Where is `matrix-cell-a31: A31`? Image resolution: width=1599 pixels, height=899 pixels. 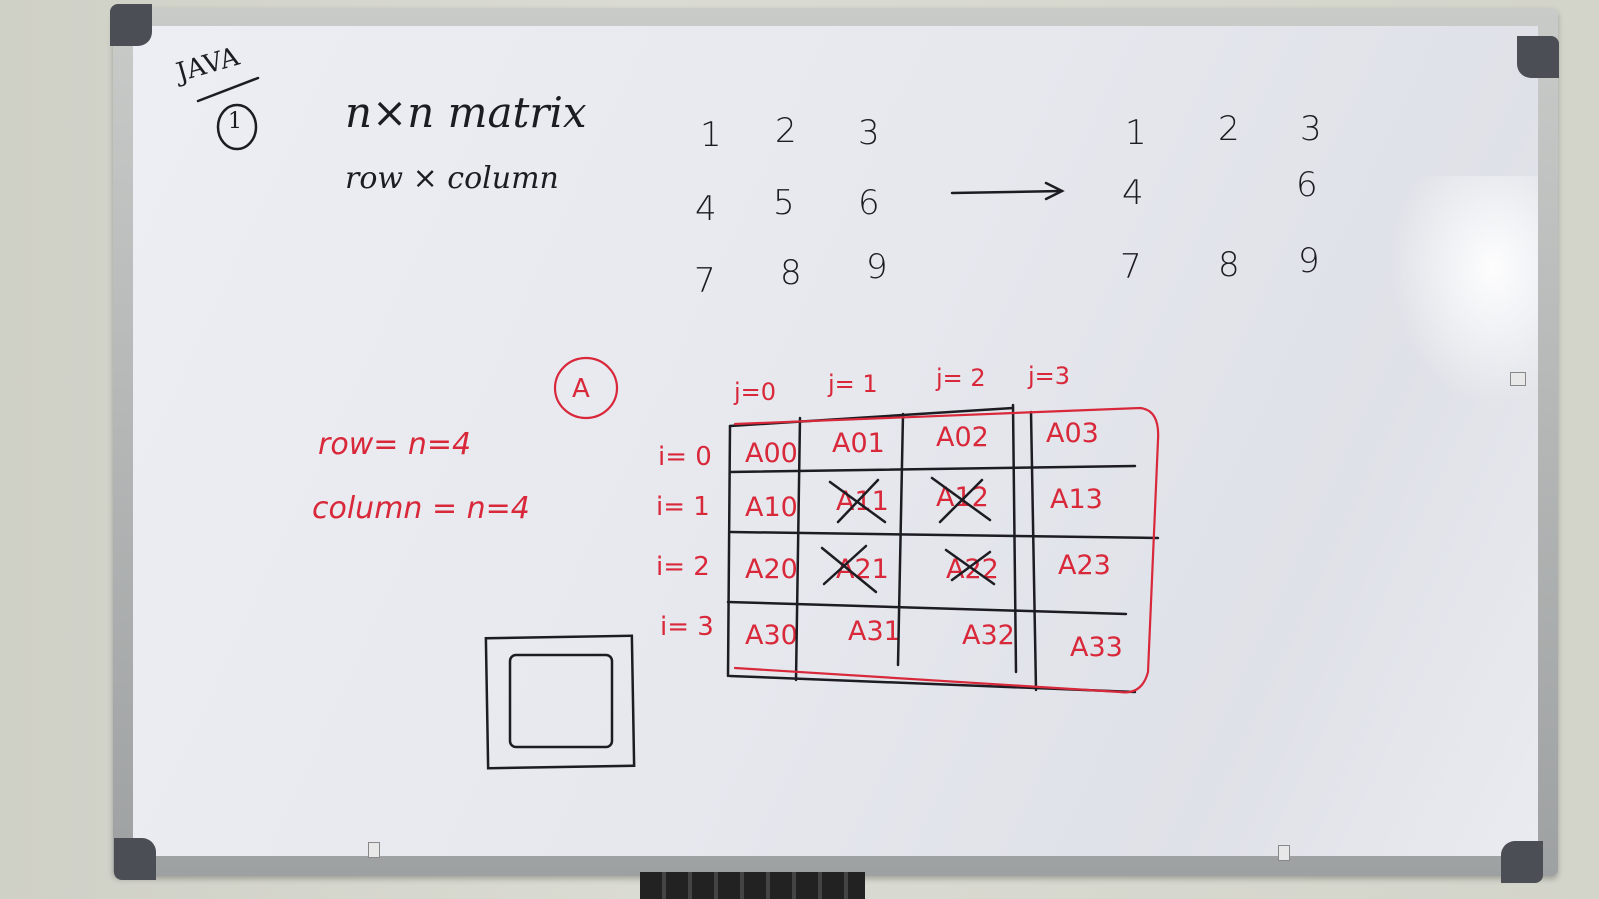
matrix-cell-a31: A31 is located at coordinates (874, 631).